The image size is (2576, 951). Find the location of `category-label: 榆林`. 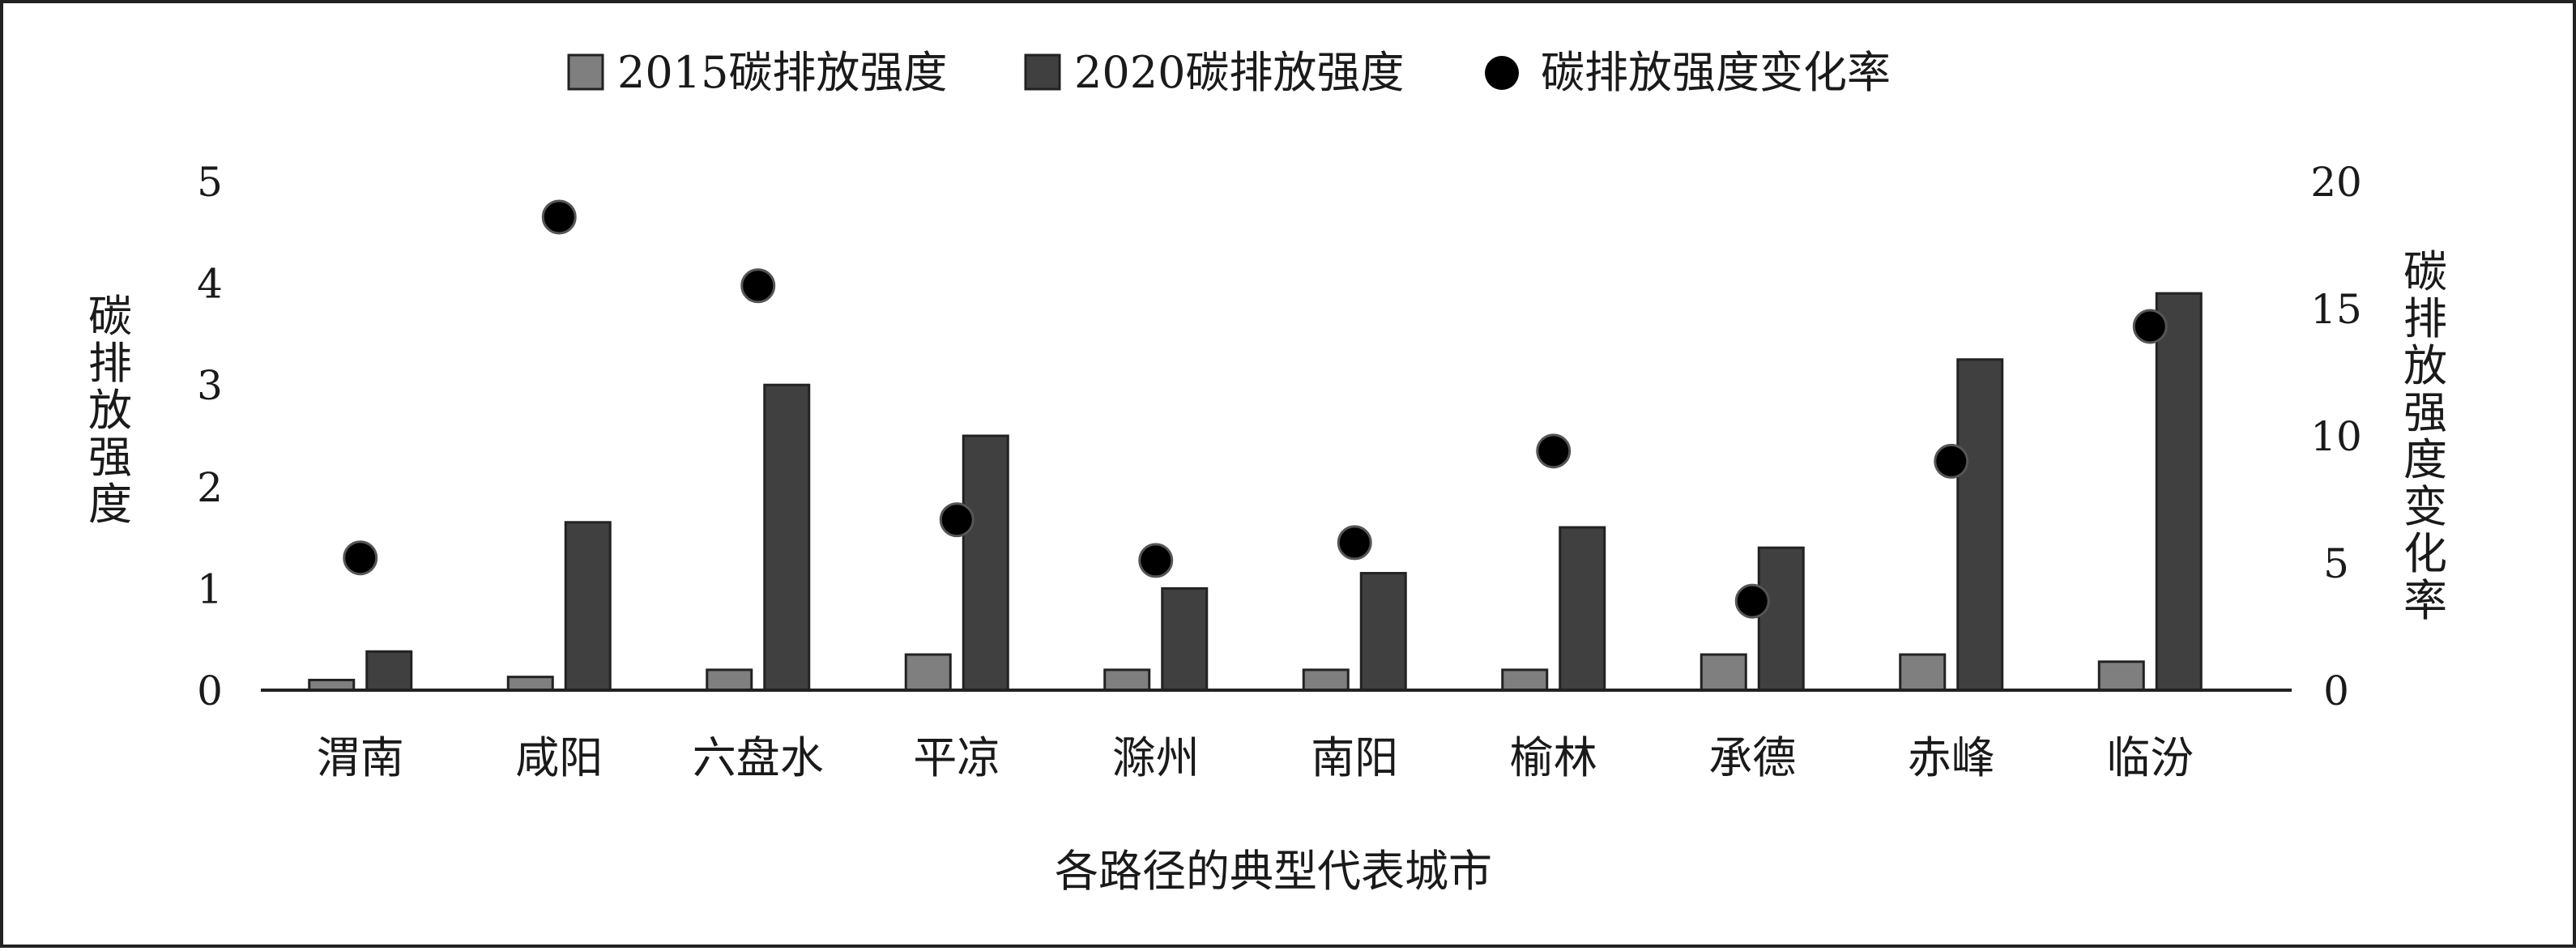

category-label: 榆林 is located at coordinates (1553, 758).